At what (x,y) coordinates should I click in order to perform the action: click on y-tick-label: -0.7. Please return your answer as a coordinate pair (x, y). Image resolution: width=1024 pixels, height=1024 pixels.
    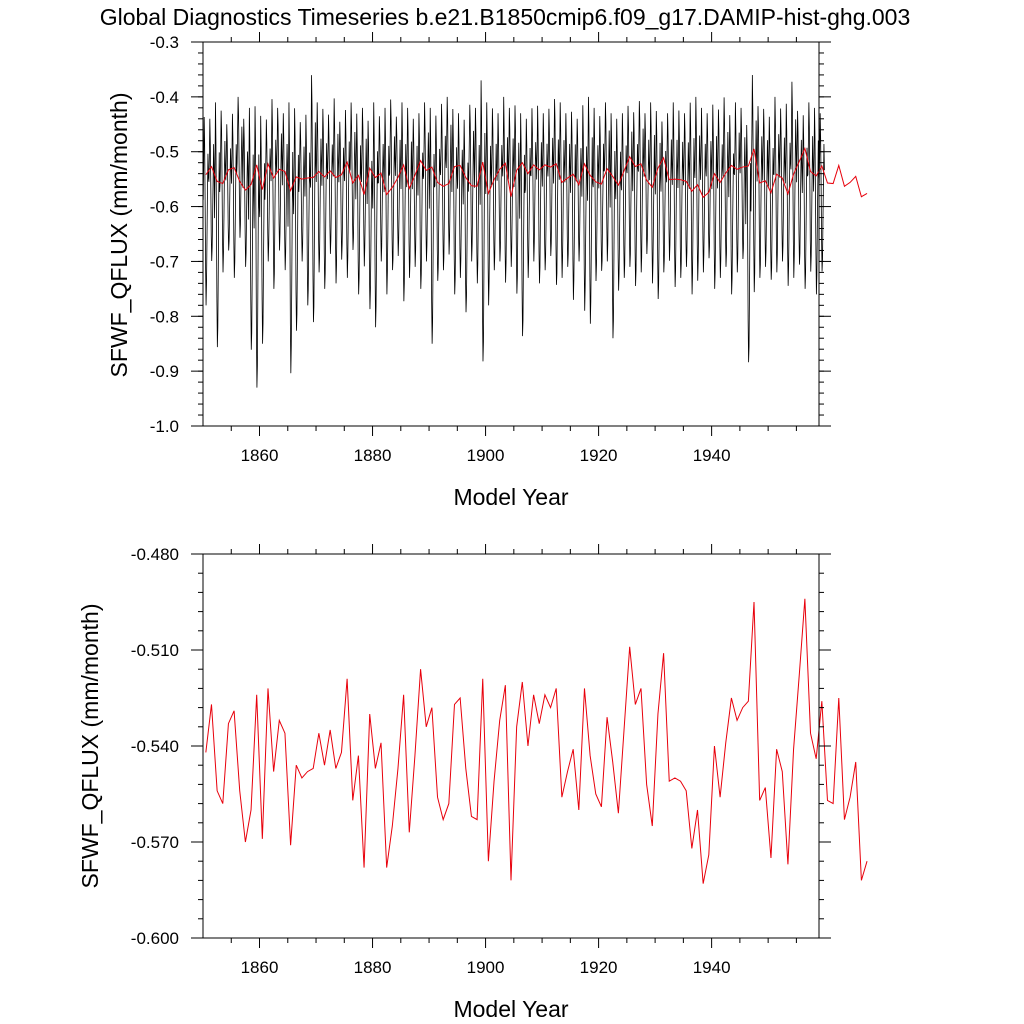
    Looking at the image, I should click on (164, 261).